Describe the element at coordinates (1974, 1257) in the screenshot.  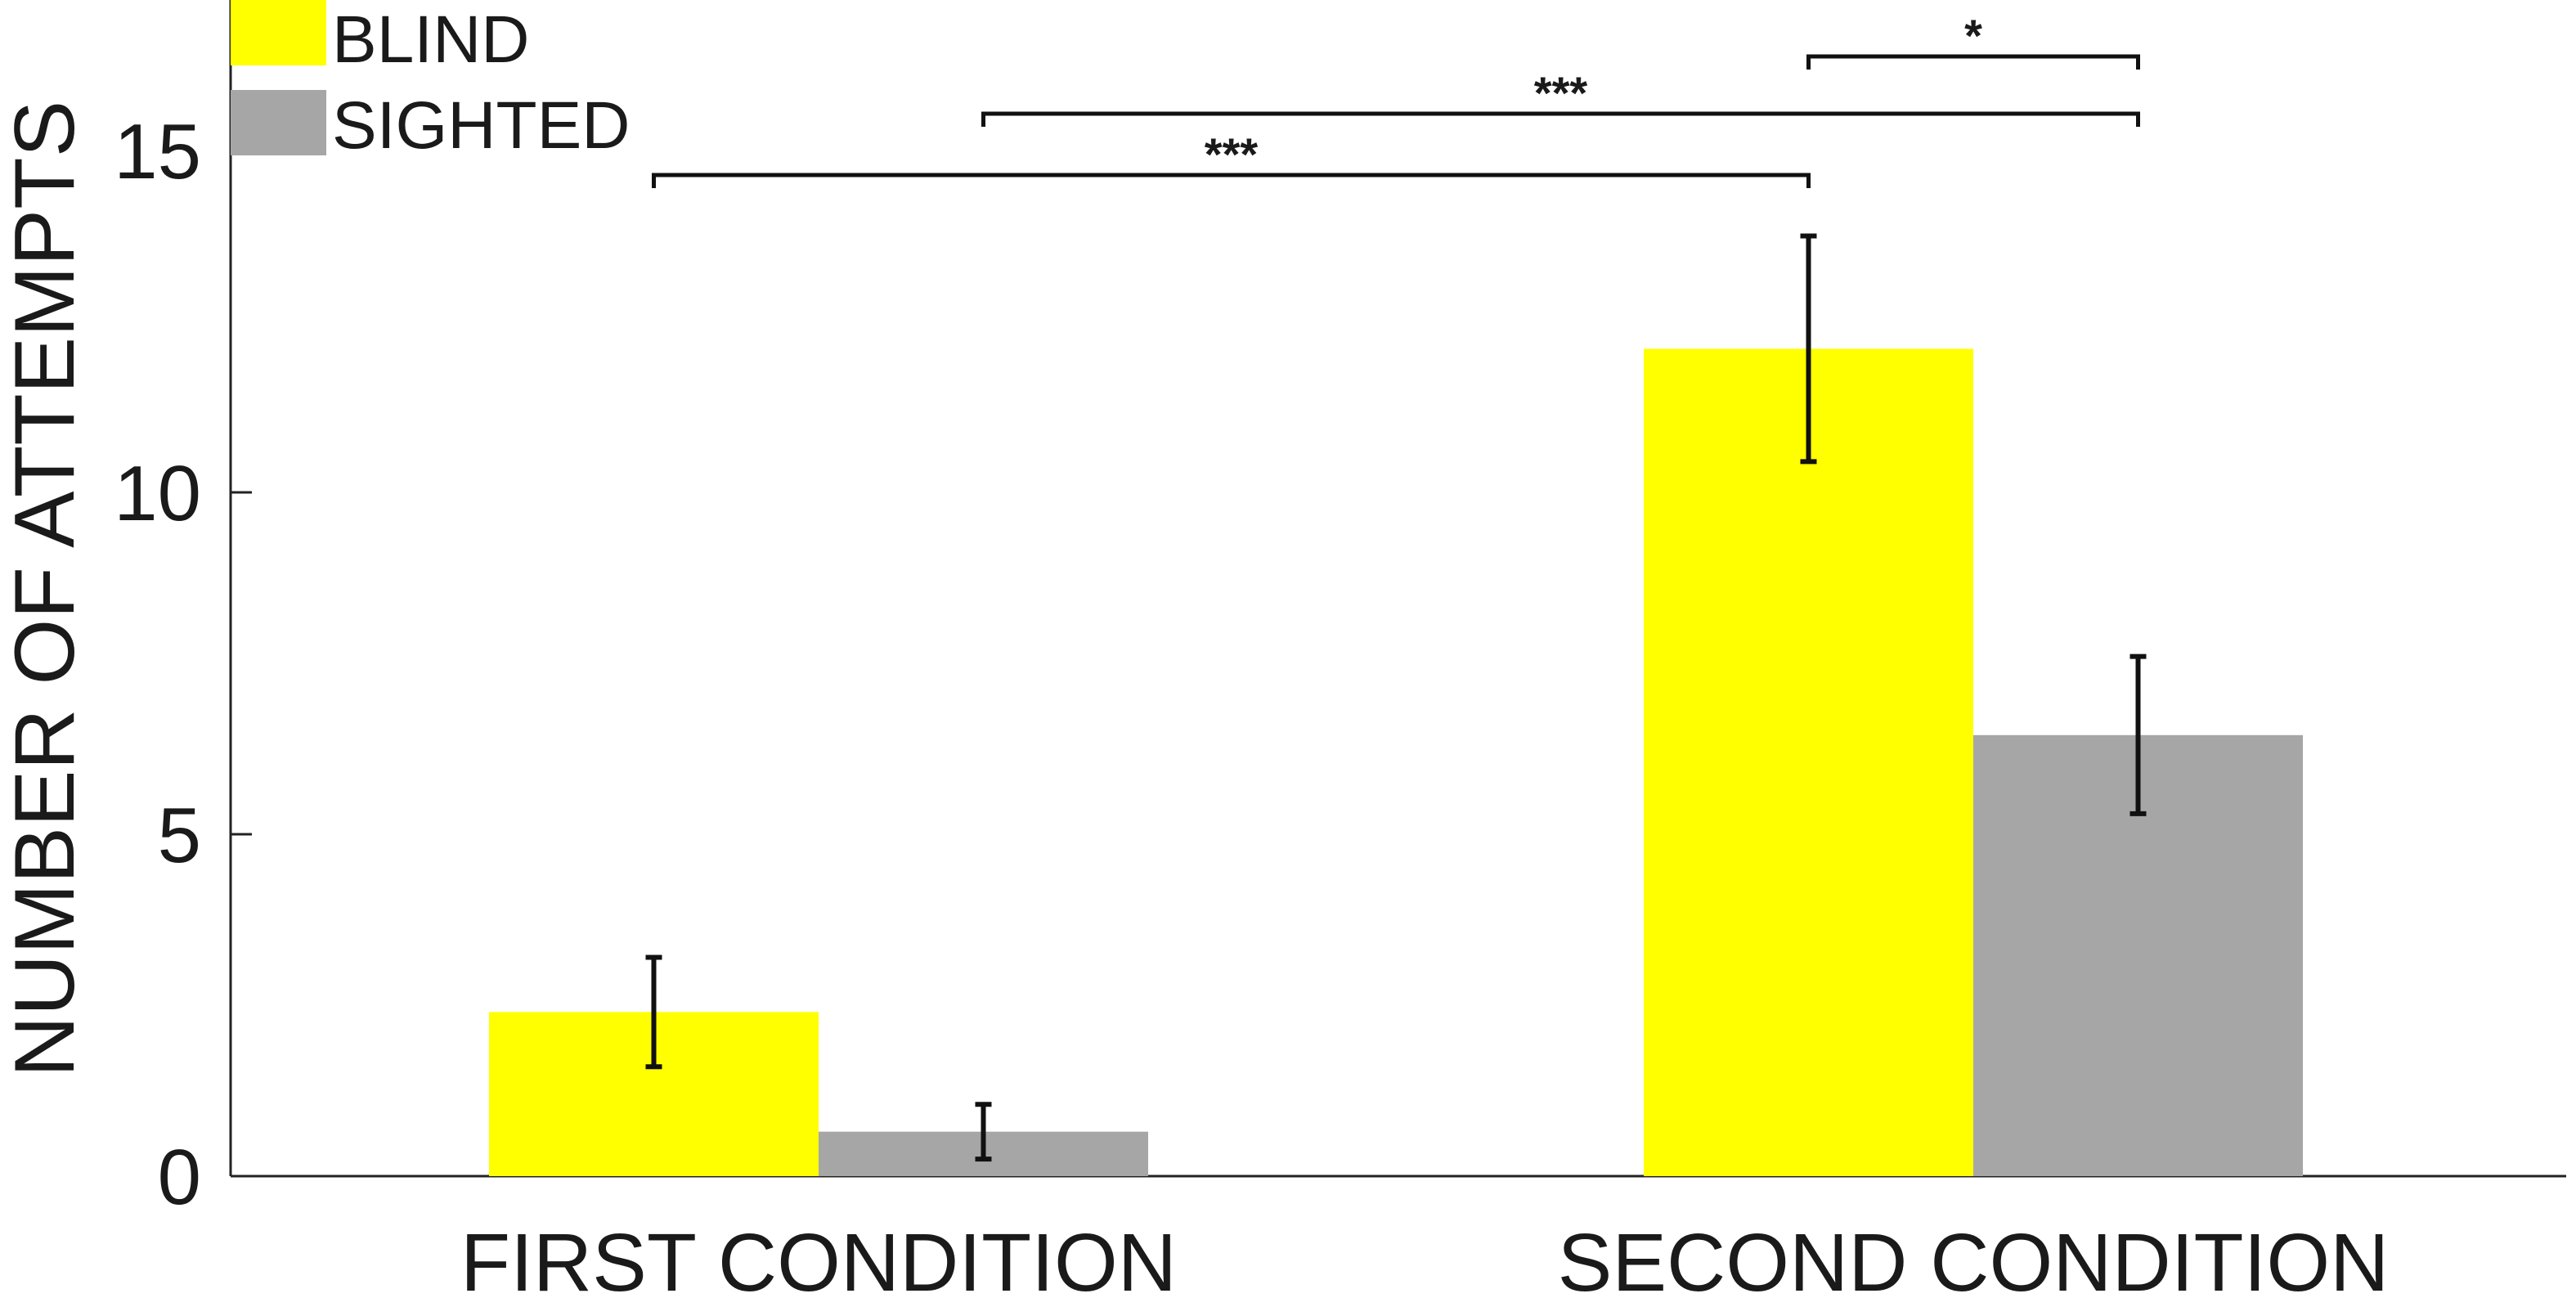
I see `x-category-label: SECOND CONDITION` at that location.